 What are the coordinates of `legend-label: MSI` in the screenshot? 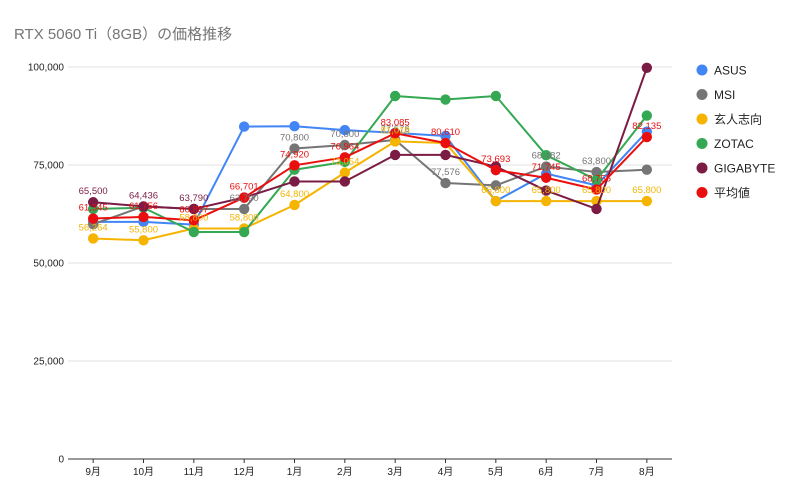 It's located at (724, 95).